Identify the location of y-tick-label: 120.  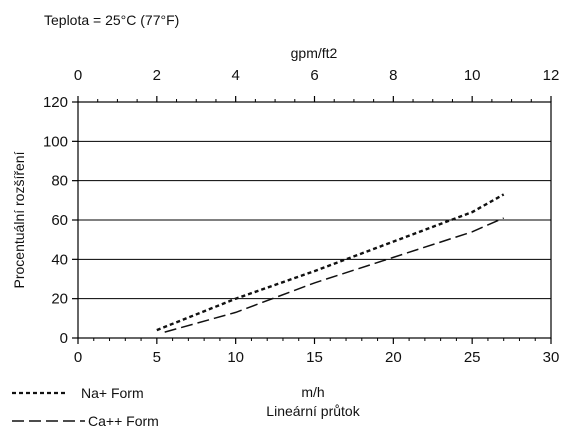
(55, 102).